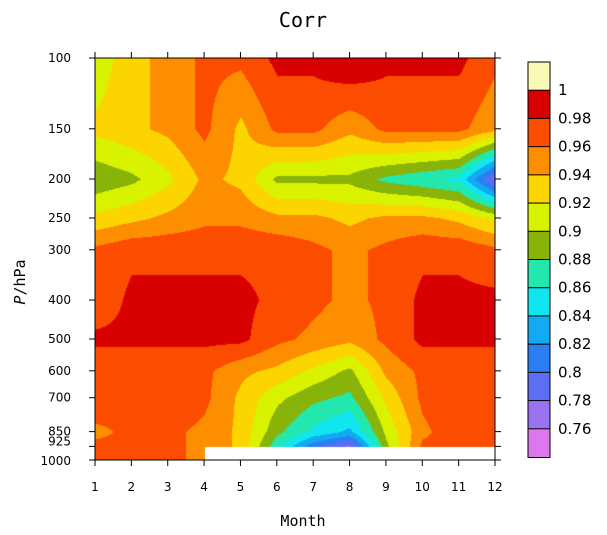 This screenshot has width=607, height=535. What do you see at coordinates (59, 218) in the screenshot?
I see `y-tick-label: 250` at bounding box center [59, 218].